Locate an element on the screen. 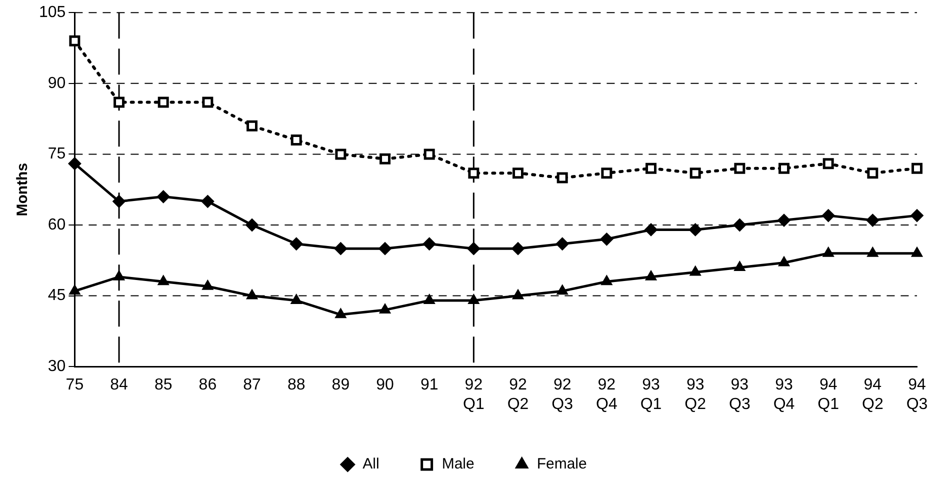  y-tick-label: 75 is located at coordinates (57, 154).